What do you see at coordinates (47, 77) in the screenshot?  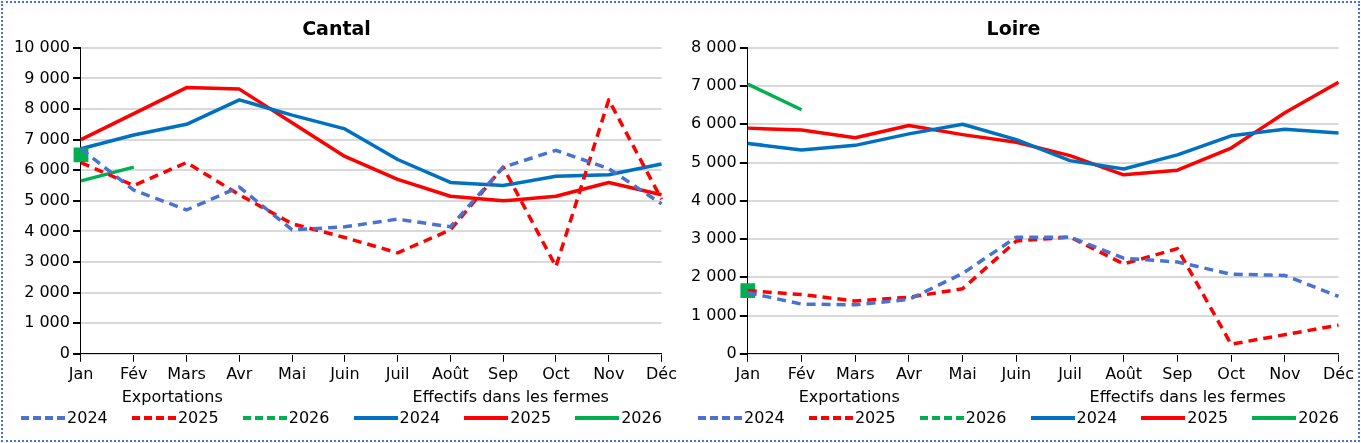 I see `y-tick-label: 9 000` at bounding box center [47, 77].